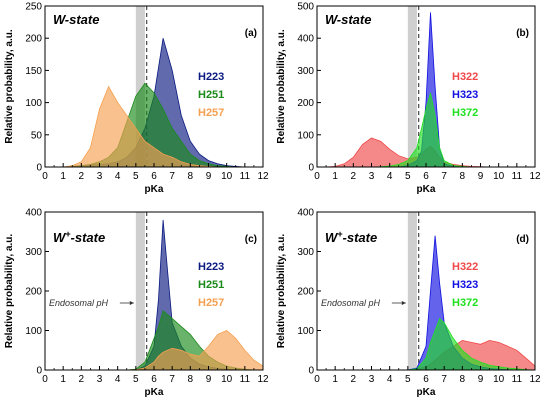 This screenshot has height=410, width=550. I want to click on panel-letter: (d), so click(522, 239).